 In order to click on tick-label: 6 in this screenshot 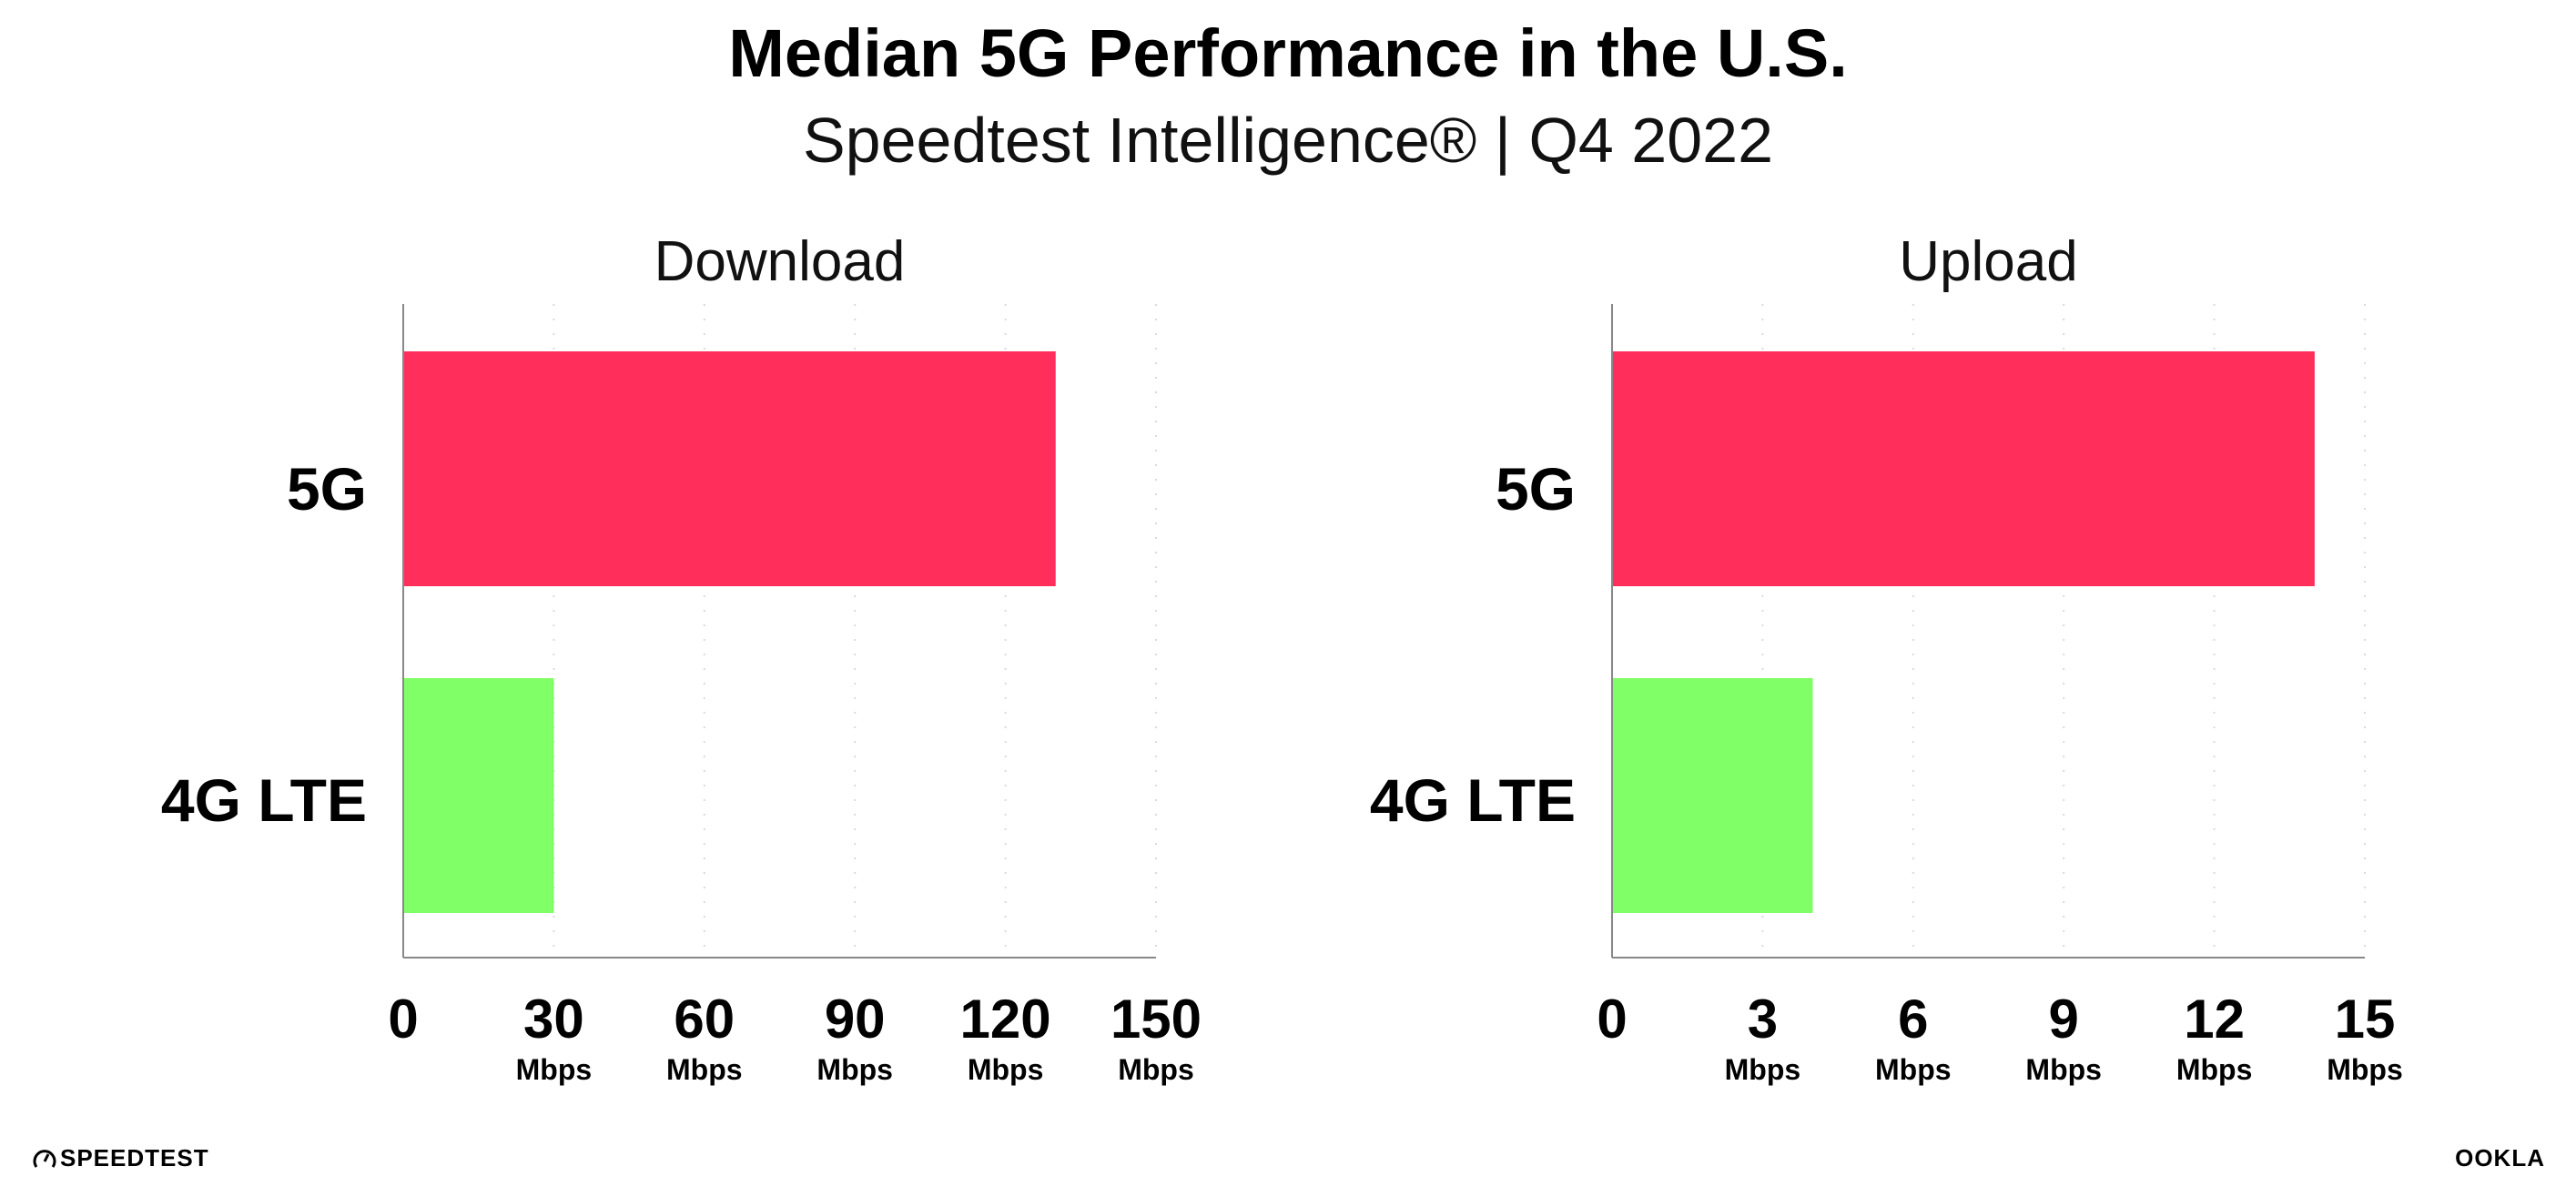, I will do `click(1913, 1020)`.